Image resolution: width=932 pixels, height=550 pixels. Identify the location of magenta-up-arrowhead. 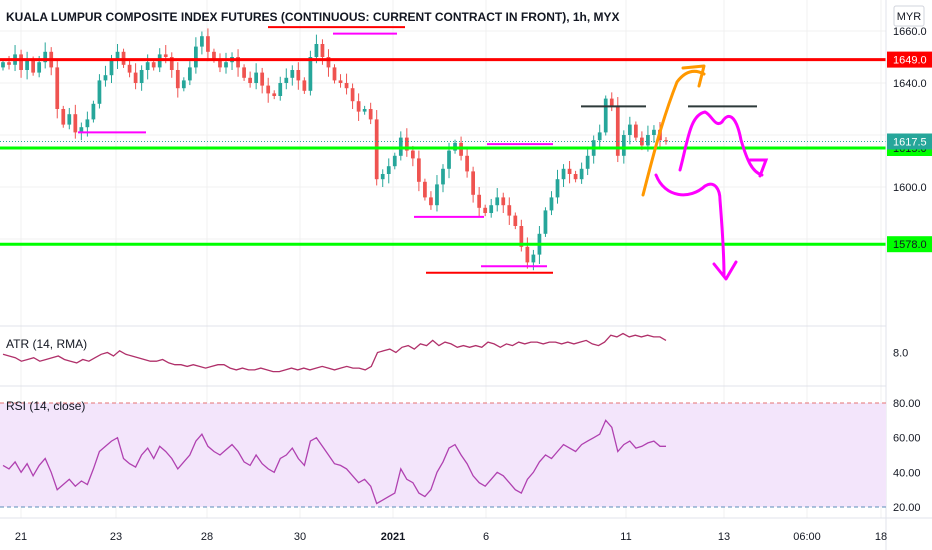
(758, 168).